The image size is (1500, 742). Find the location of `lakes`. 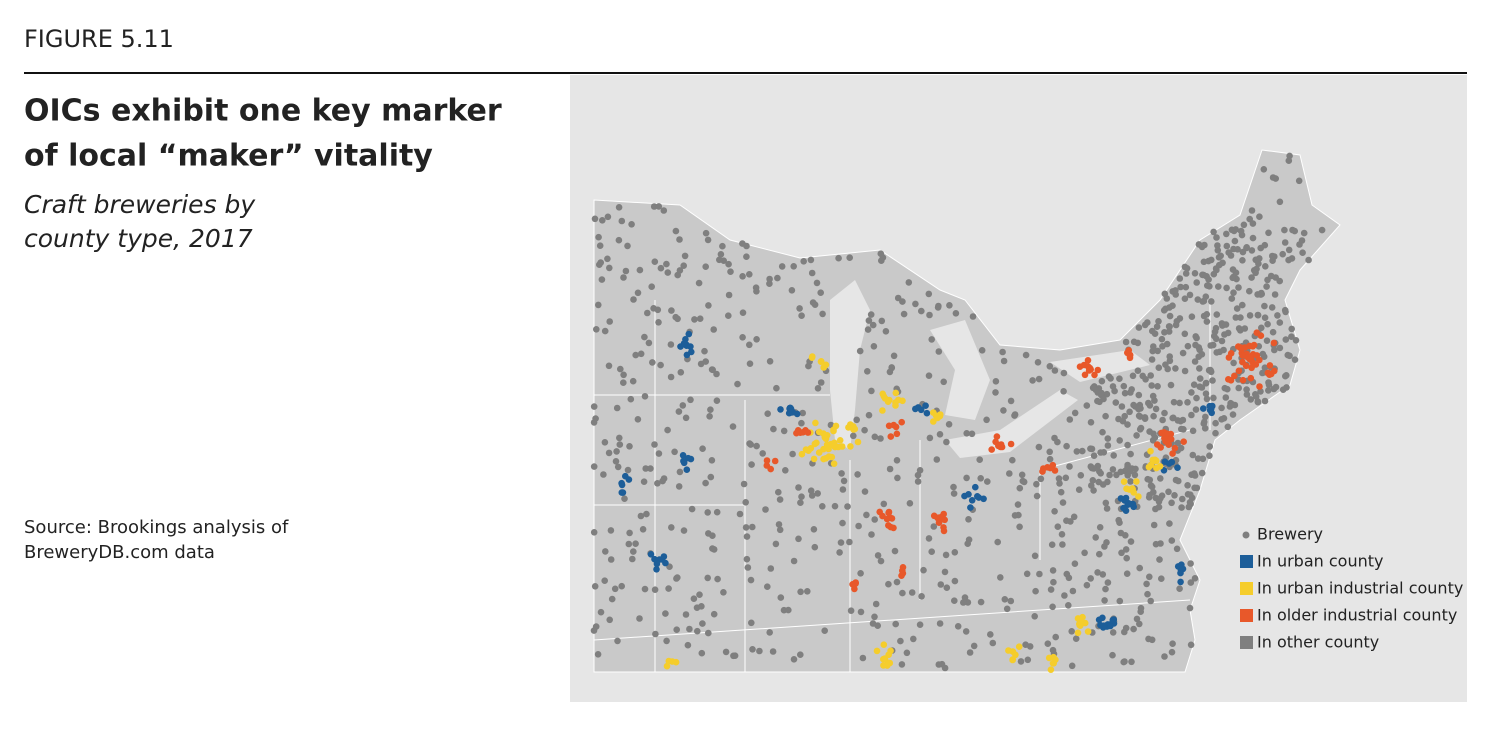

lakes is located at coordinates (990, 369).